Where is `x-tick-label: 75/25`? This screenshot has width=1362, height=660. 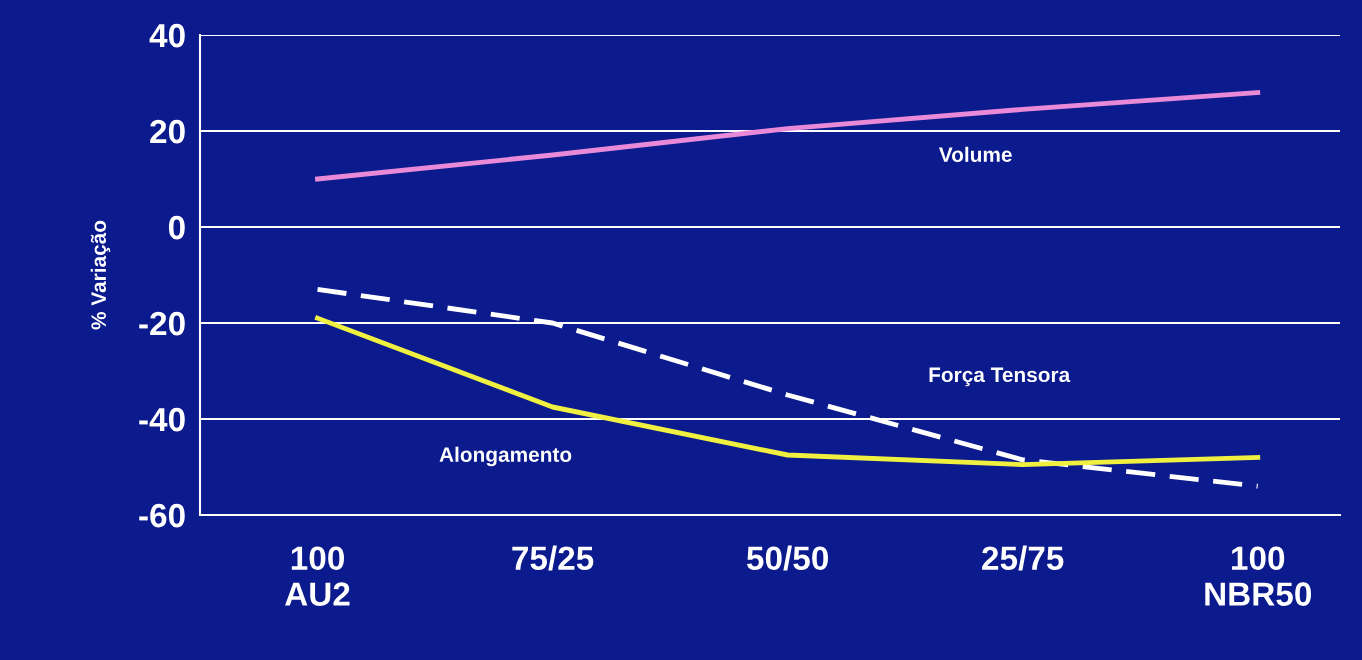 x-tick-label: 75/25 is located at coordinates (553, 558).